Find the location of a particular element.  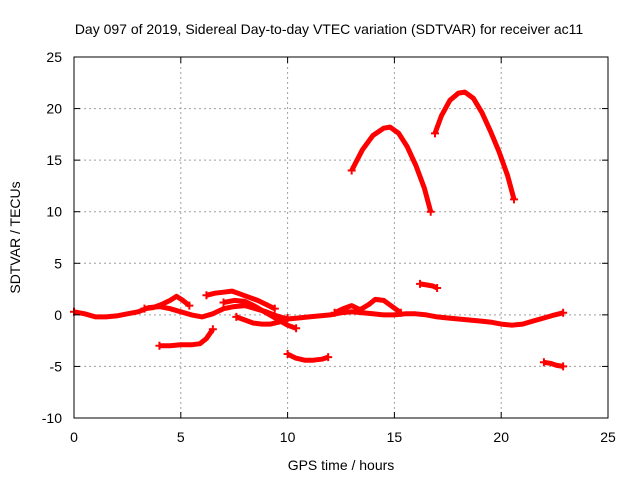

series-line-bump-d is located at coordinates (368, 306).